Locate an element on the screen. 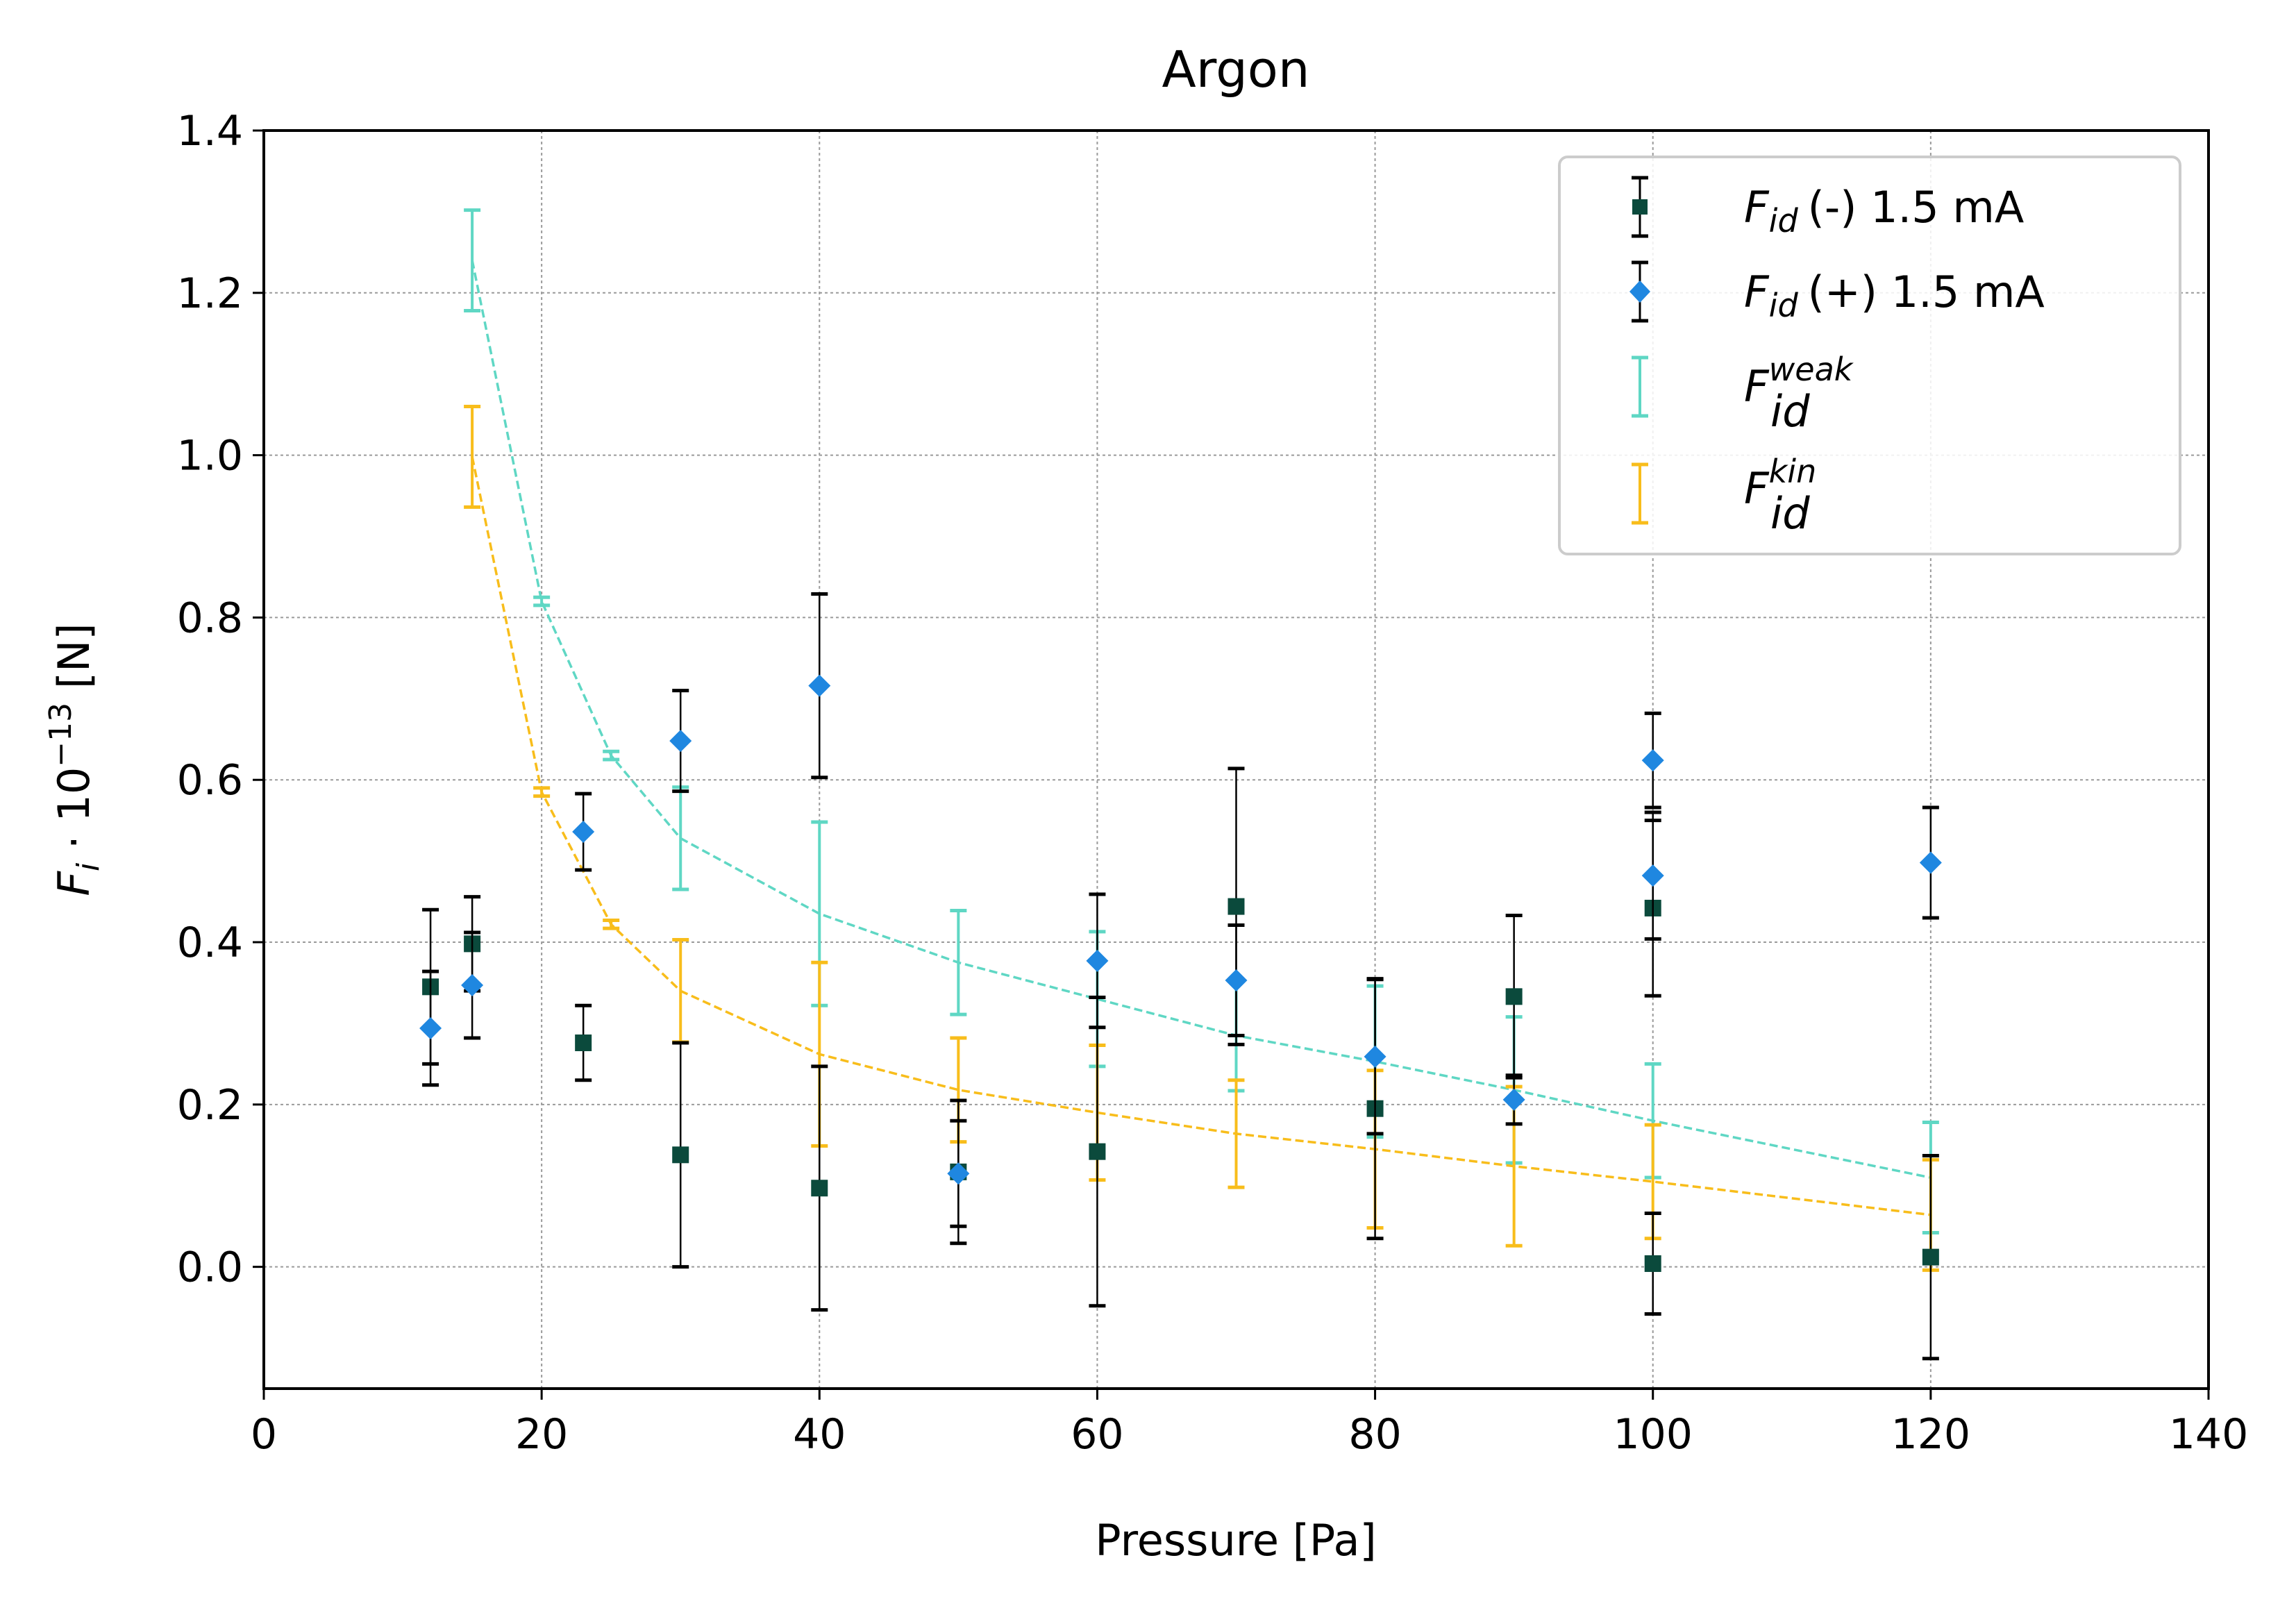 The width and height of the screenshot is (2296, 1608). x-tick-label: 40 is located at coordinates (819, 1434).